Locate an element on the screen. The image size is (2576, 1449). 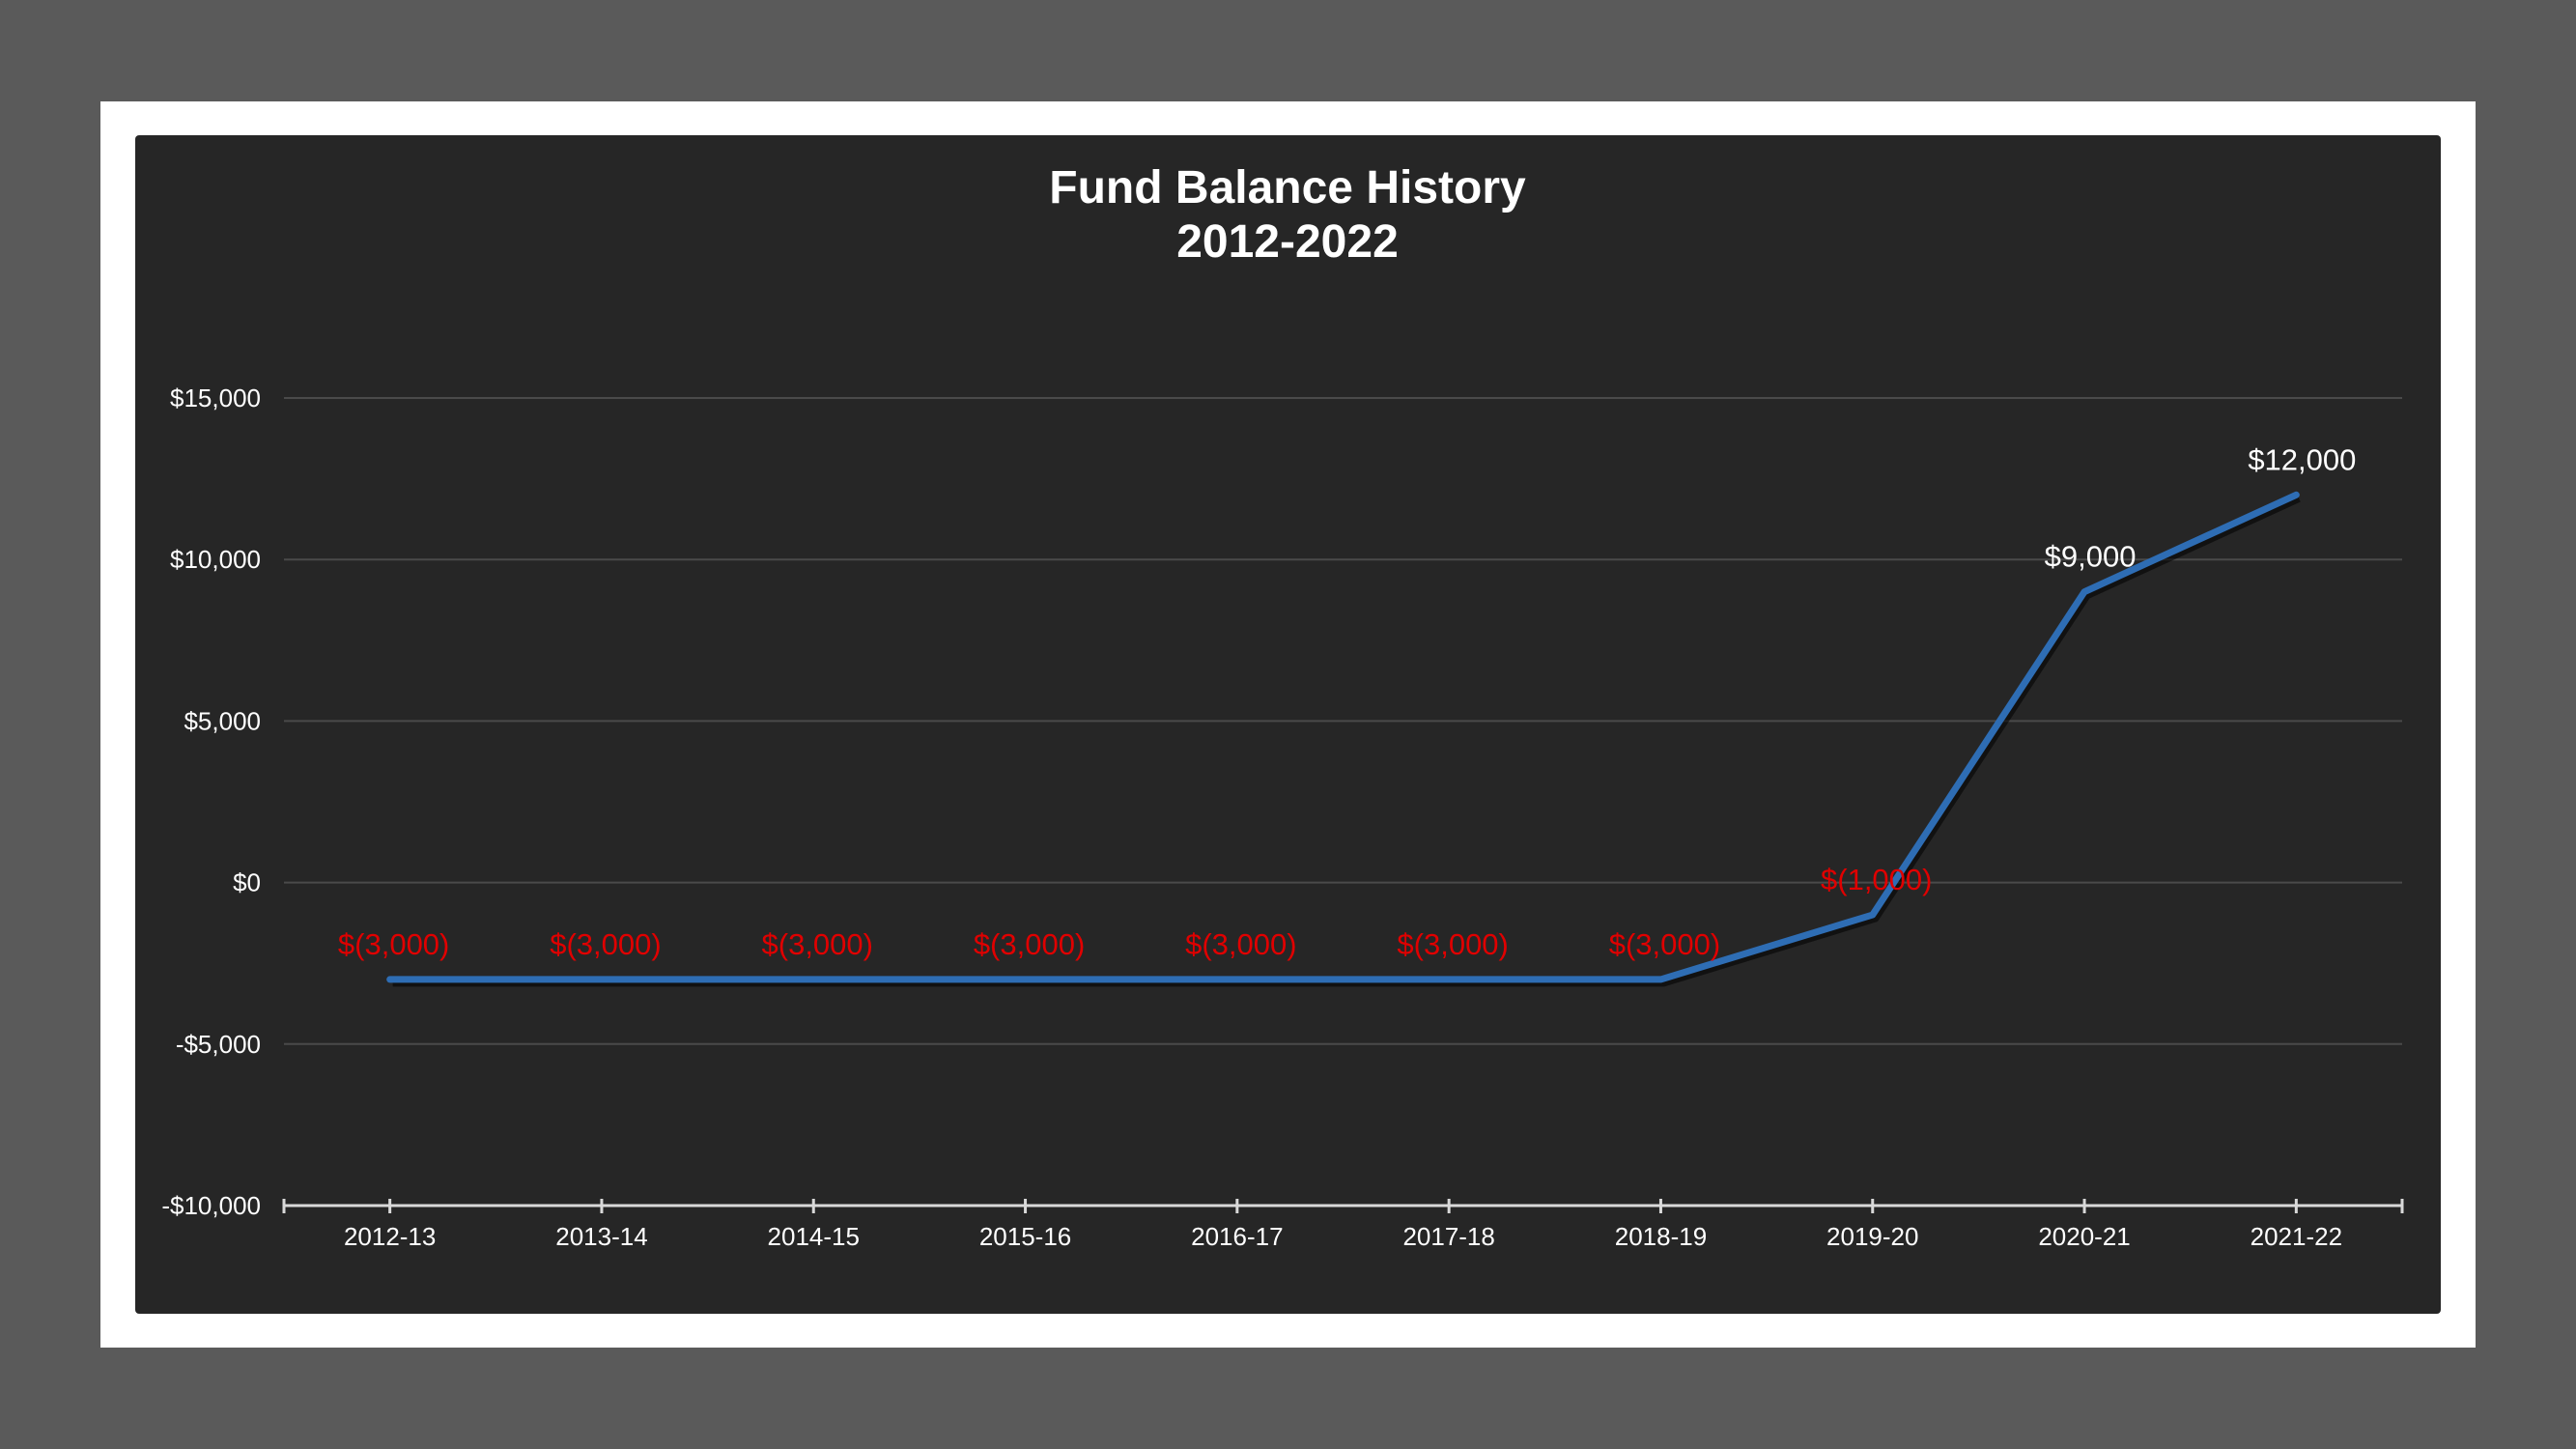
chart-title: Fund Balance History 2012-2022 is located at coordinates (1287, 215).